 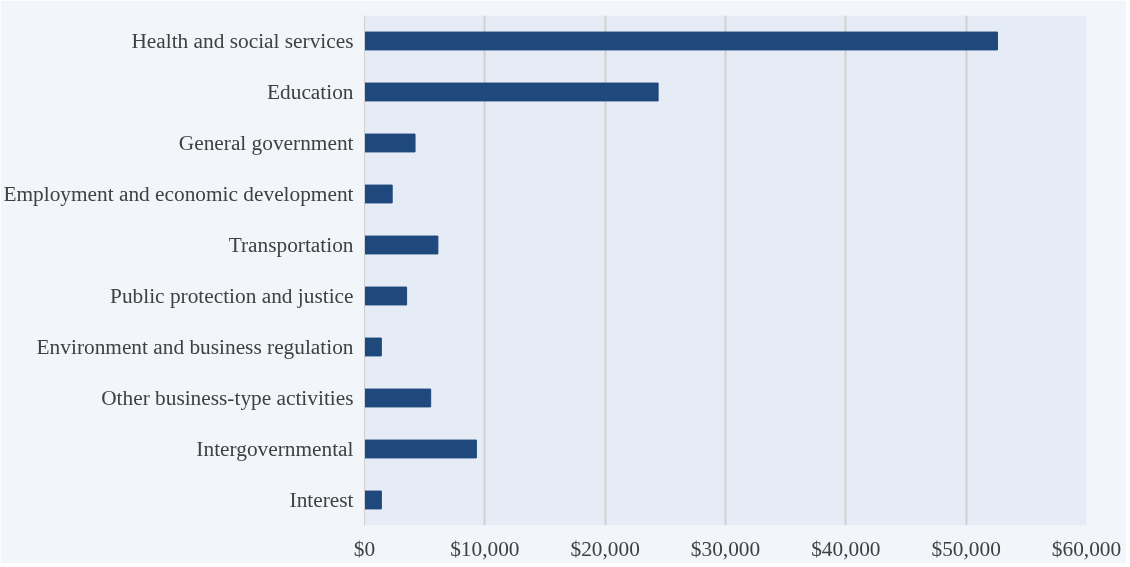 I want to click on y-tick-label: General government, so click(x=266, y=143).